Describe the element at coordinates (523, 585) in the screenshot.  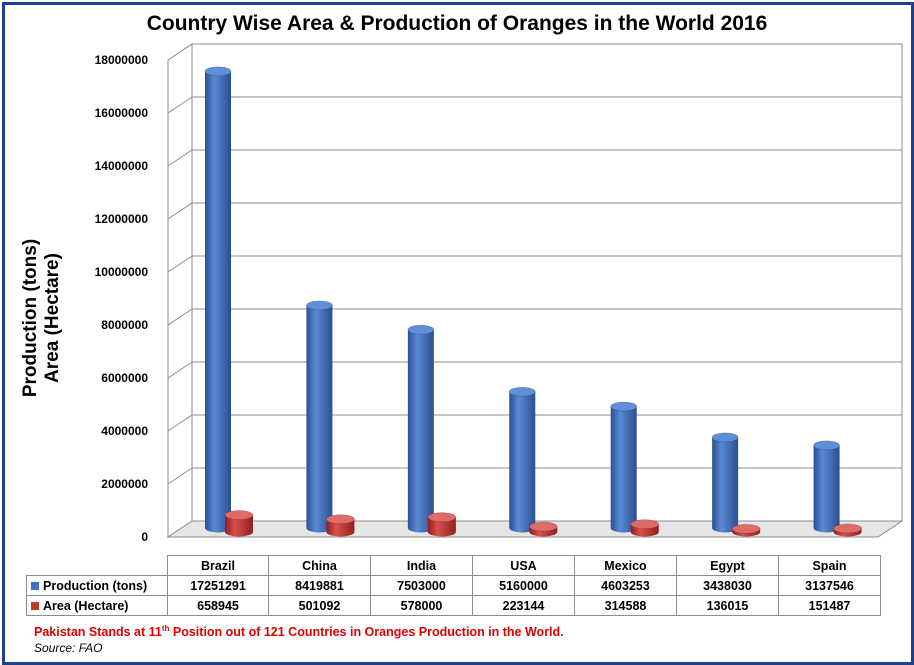
I see `data-value: 5160000` at that location.